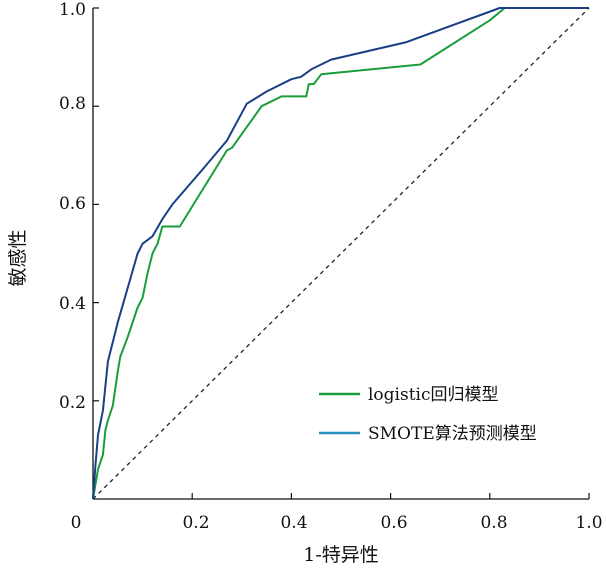 This screenshot has height=571, width=606. I want to click on x-tick-label: 0.6, so click(393, 523).